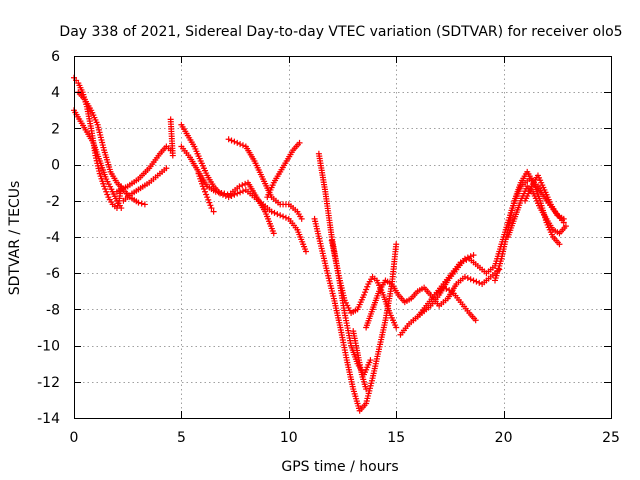 The image size is (640, 480). What do you see at coordinates (504, 438) in the screenshot?
I see `x-tick-label: 20` at bounding box center [504, 438].